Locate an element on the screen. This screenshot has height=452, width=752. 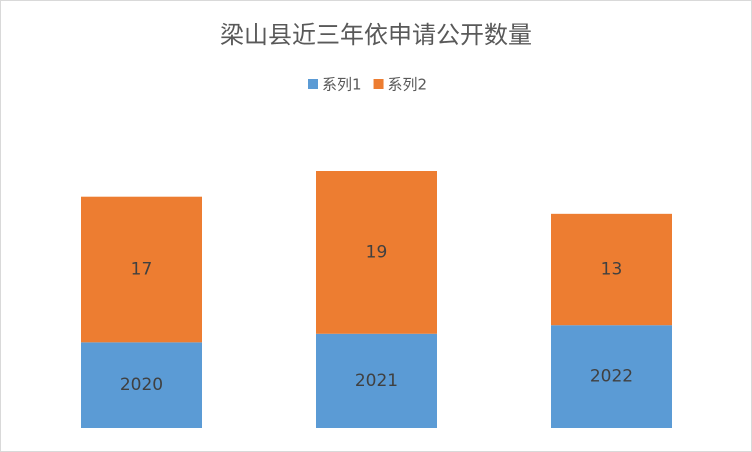
x-tick-label: 2020 is located at coordinates (141, 385).